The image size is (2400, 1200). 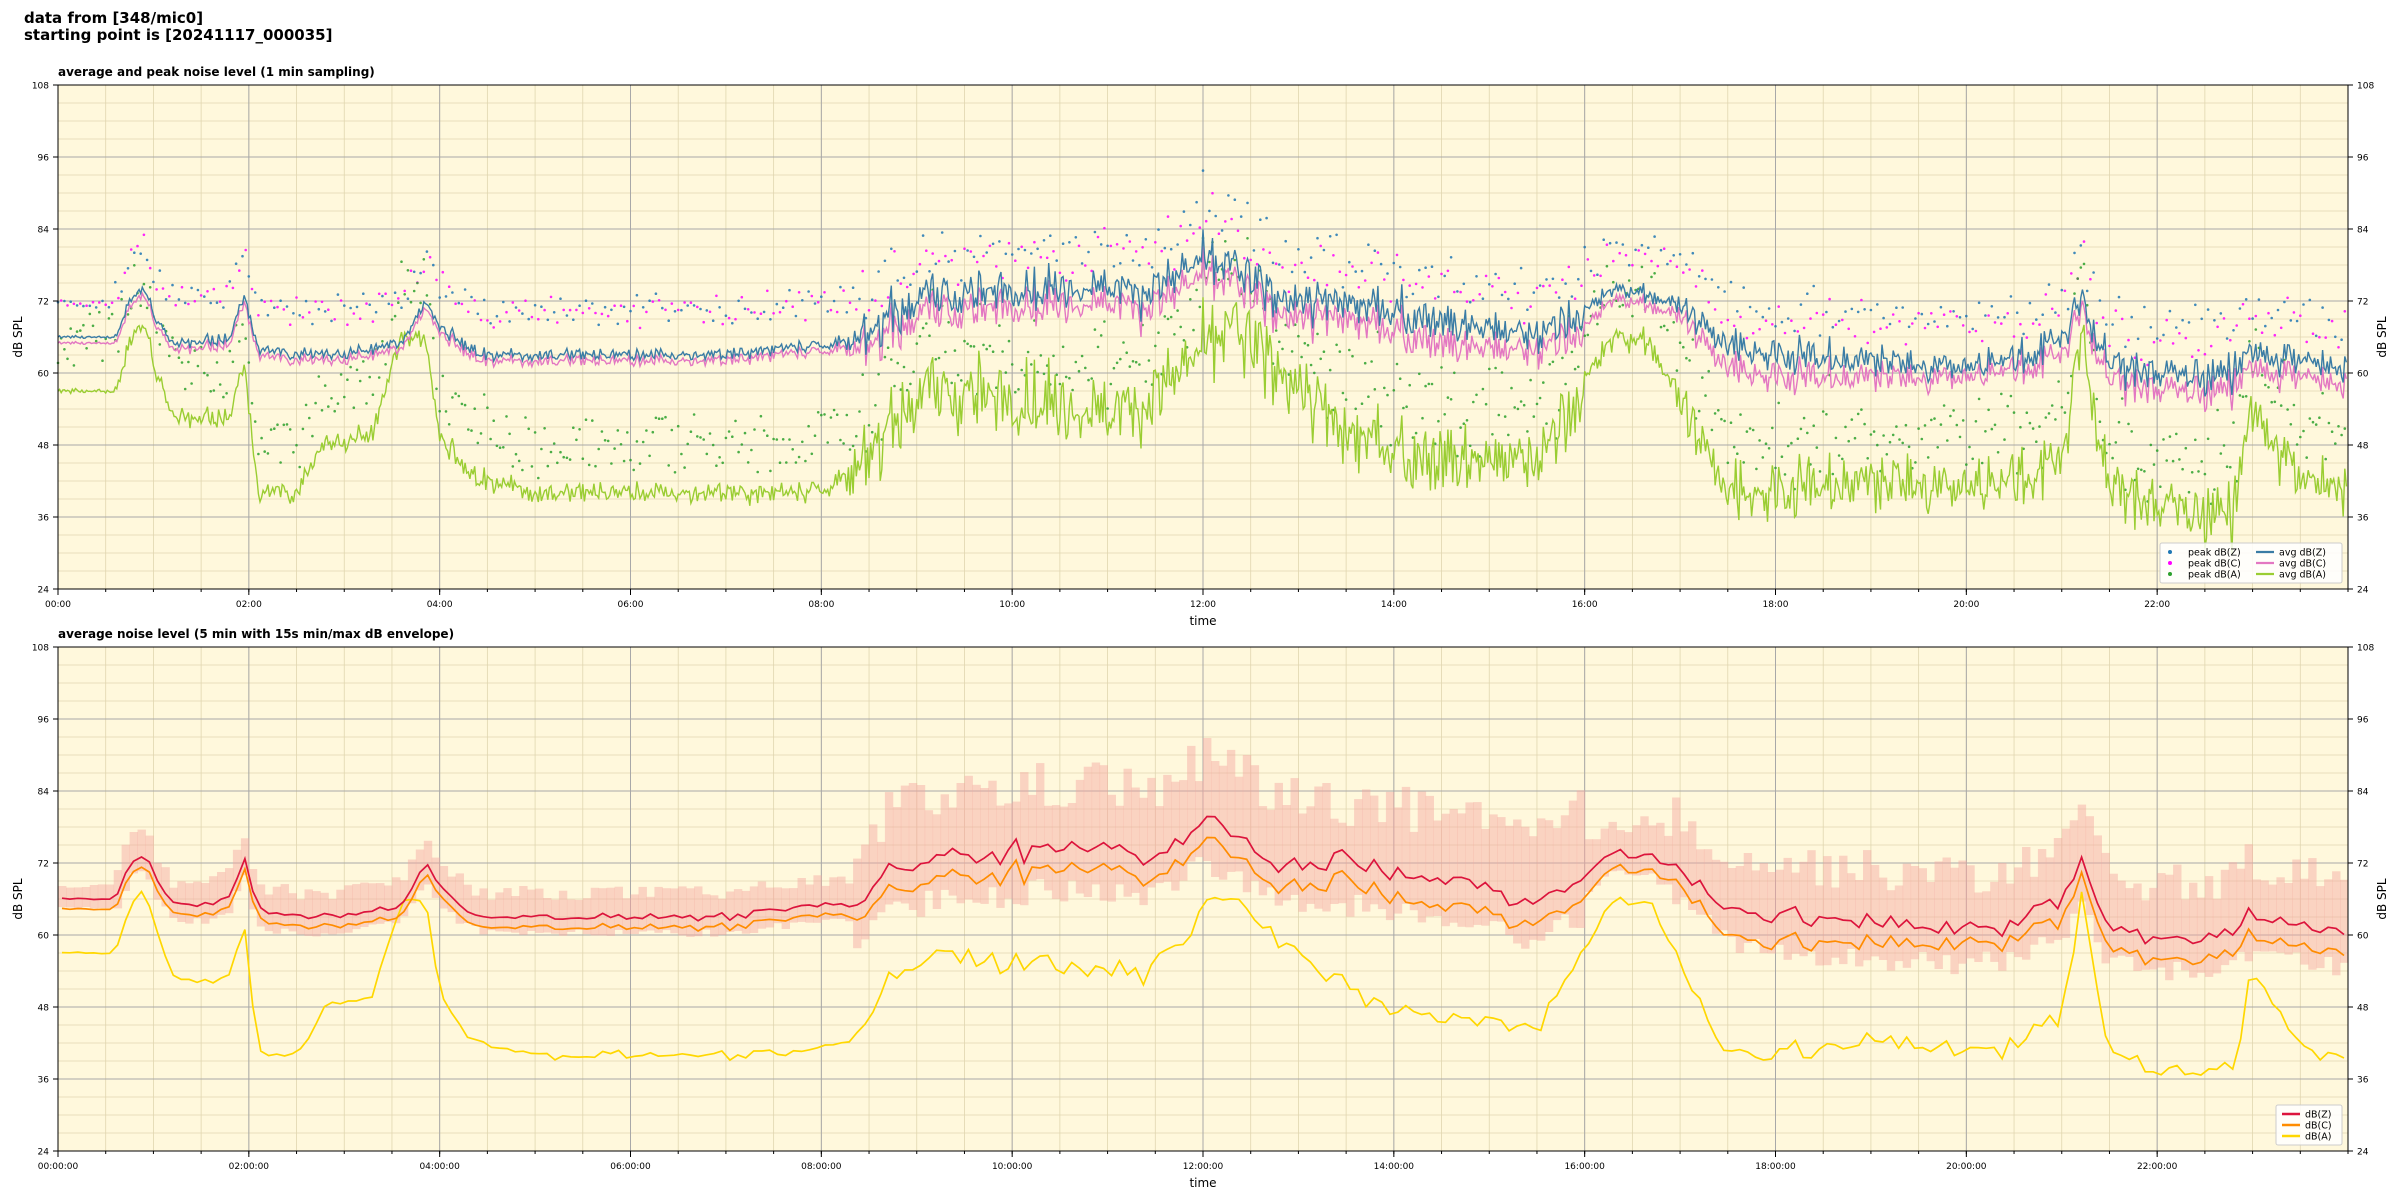 What do you see at coordinates (1202, 329) in the screenshot?
I see `series-line-avg-db-c-` at bounding box center [1202, 329].